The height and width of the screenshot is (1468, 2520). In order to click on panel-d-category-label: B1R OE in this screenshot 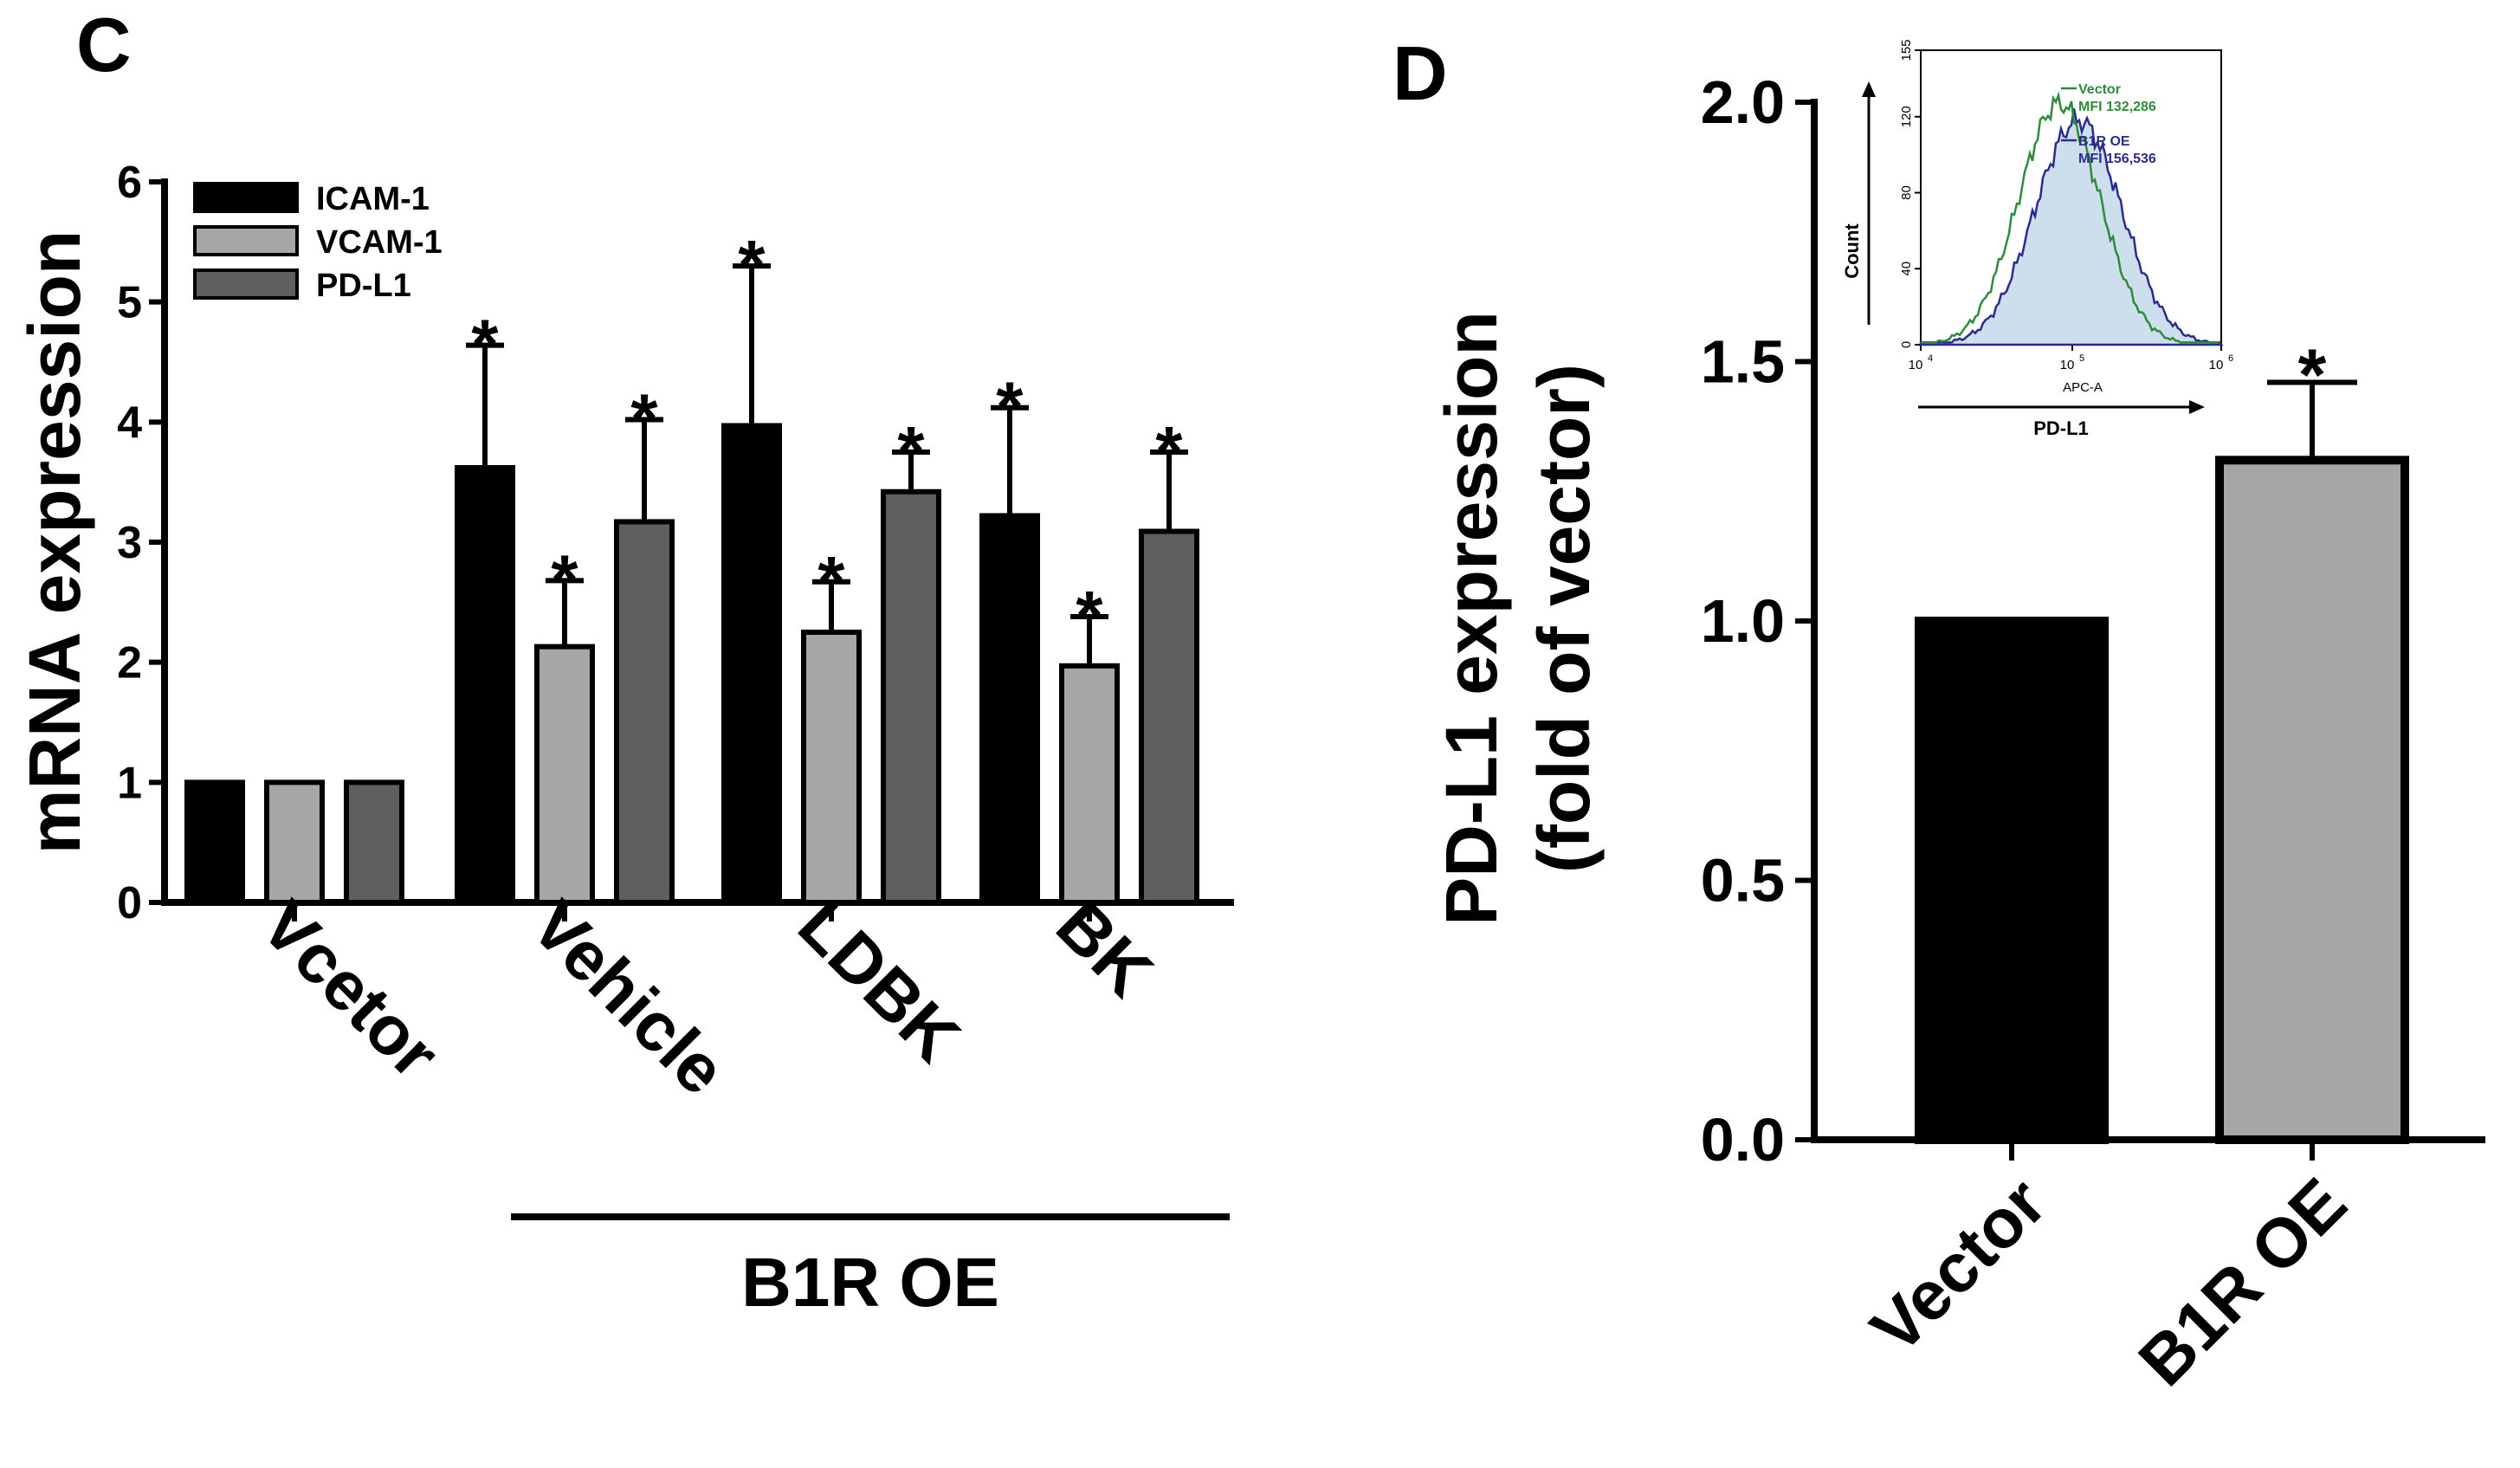, I will do `click(2243, 1281)`.